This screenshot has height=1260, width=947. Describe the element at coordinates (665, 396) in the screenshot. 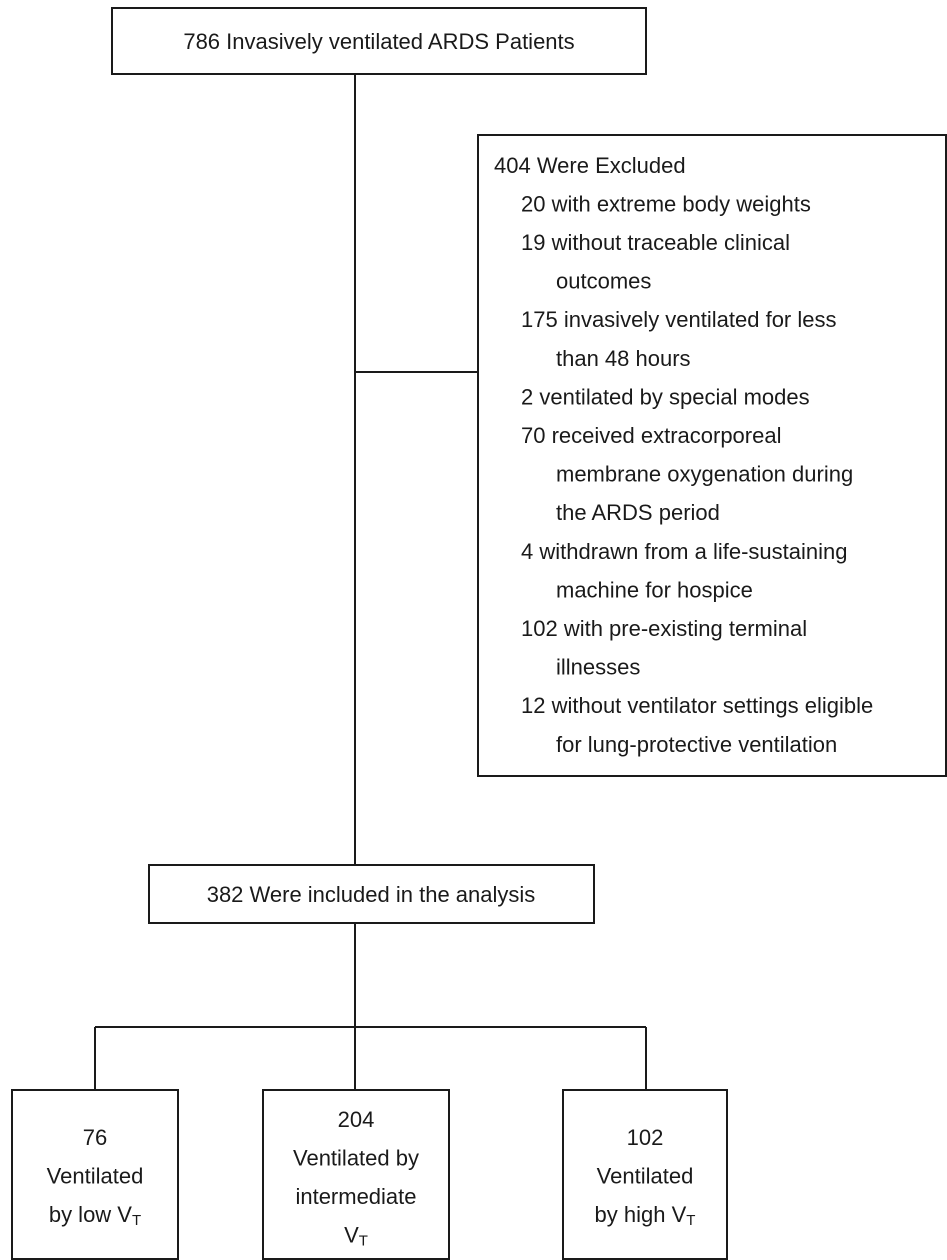

I see `excluded-item: 2 ventilated by special modes` at that location.